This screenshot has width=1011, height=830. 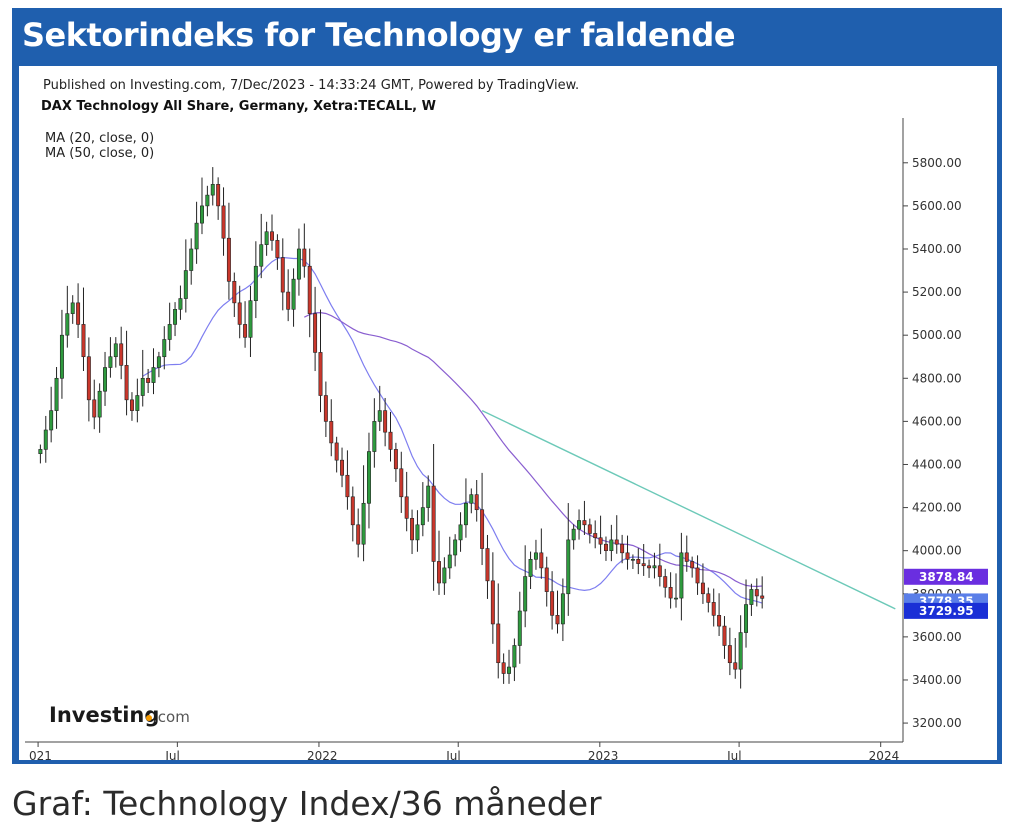 What do you see at coordinates (937, 637) in the screenshot?
I see `y-tick-label: 3600.00` at bounding box center [937, 637].